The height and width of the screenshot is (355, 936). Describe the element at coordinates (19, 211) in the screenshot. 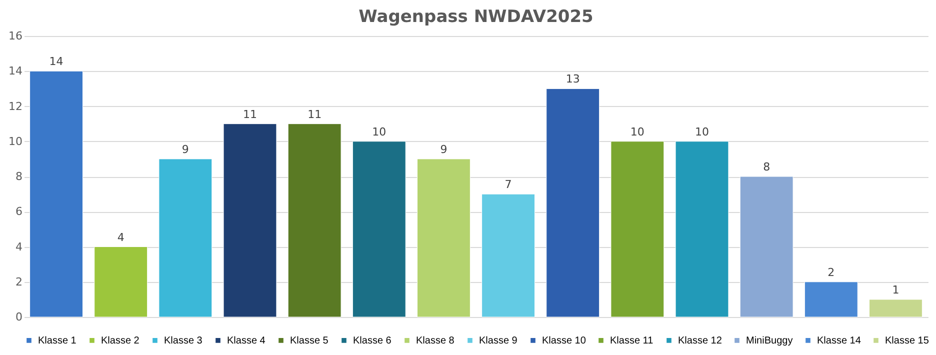

I see `y-tick-label: 6` at that location.